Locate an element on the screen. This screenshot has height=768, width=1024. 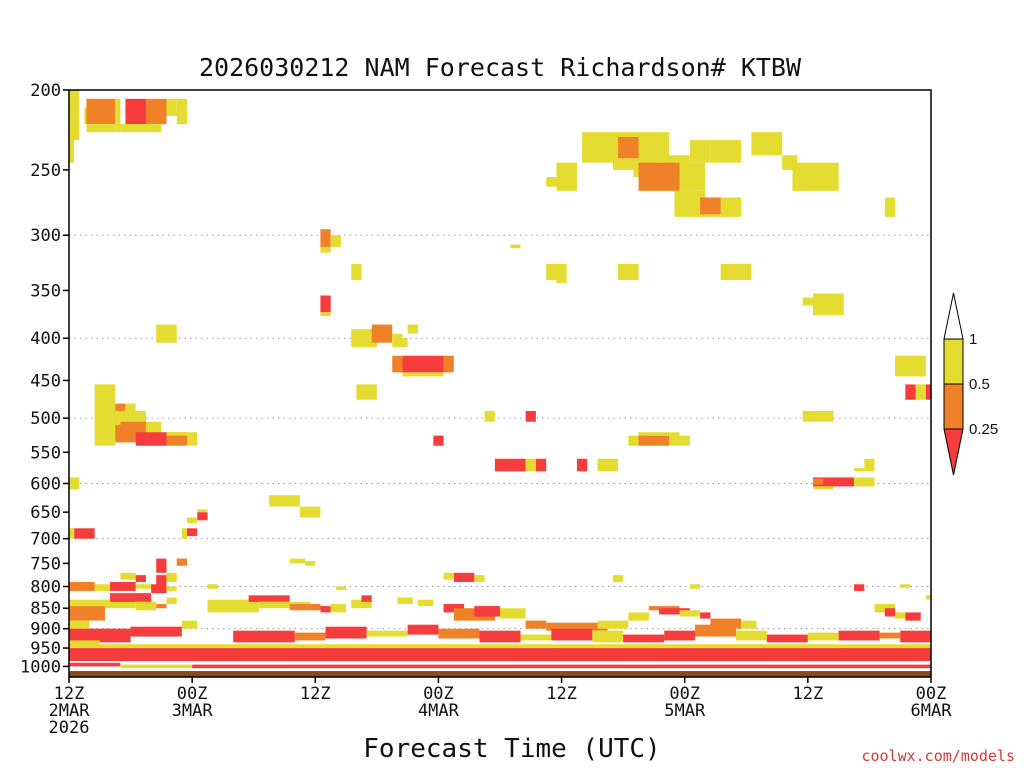
x-tick-label-0-0: 12Z is located at coordinates (69, 694).